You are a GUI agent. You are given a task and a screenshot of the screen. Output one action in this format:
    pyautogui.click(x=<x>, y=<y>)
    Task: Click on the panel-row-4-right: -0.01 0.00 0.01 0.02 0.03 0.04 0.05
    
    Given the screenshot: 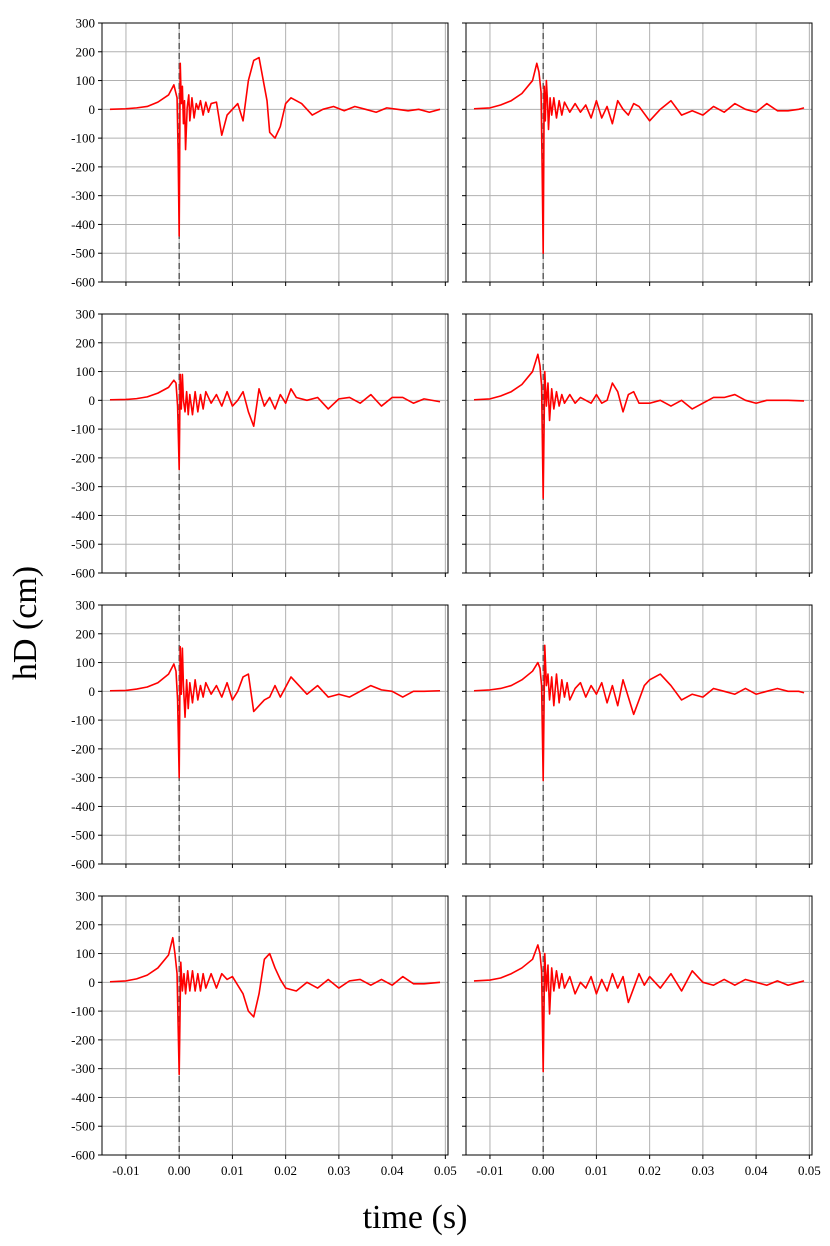 What is the action you would take?
    pyautogui.click(x=641, y=1036)
    